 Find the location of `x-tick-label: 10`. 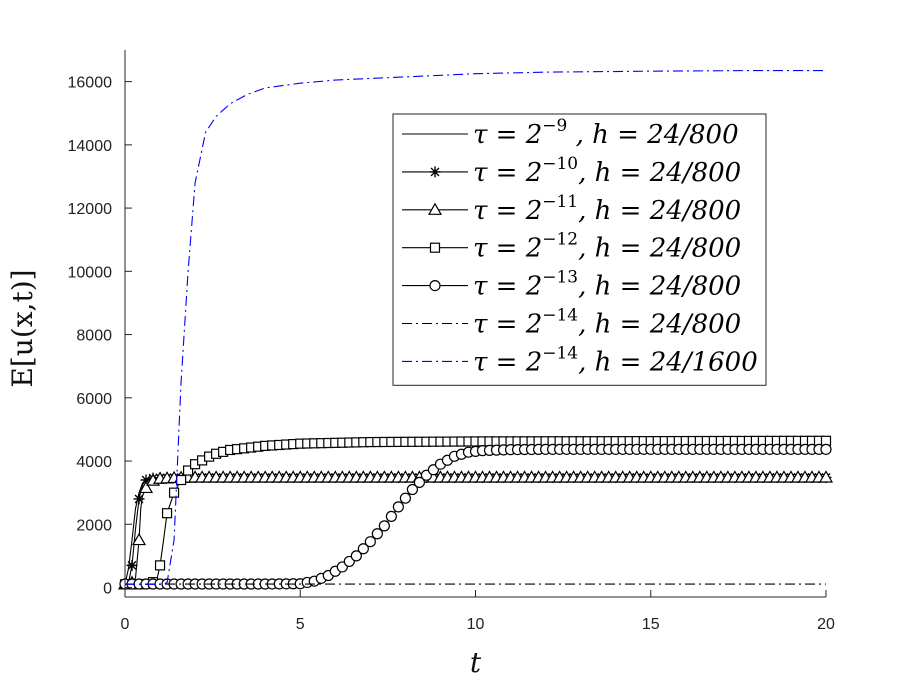

x-tick-label: 10 is located at coordinates (476, 624).